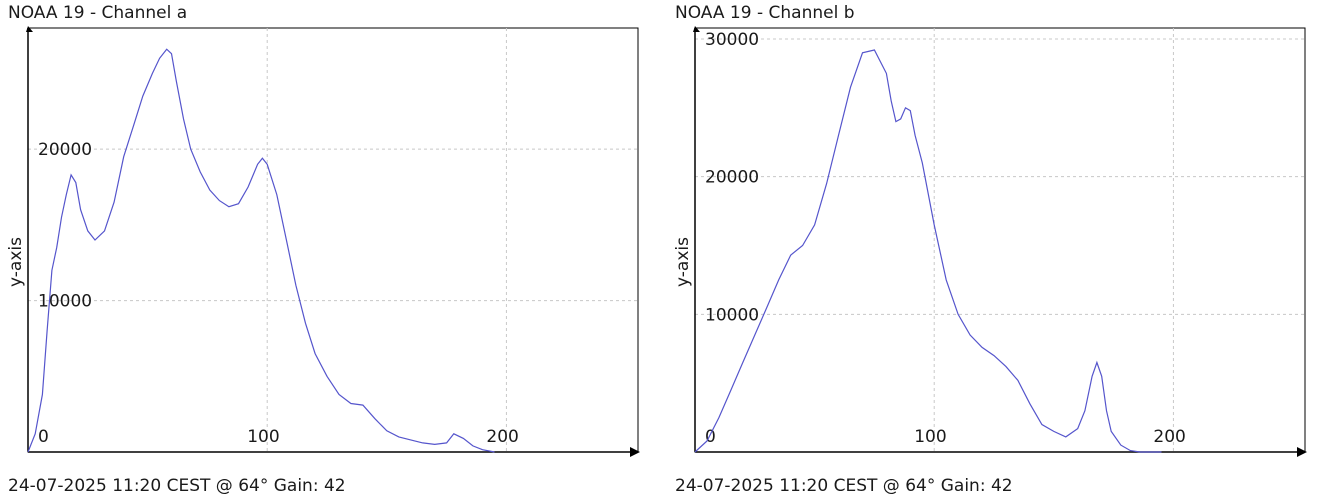 Image resolution: width=1334 pixels, height=500 pixels. What do you see at coordinates (765, 13) in the screenshot?
I see `chart-title: NOAA 19 - Channel b` at bounding box center [765, 13].